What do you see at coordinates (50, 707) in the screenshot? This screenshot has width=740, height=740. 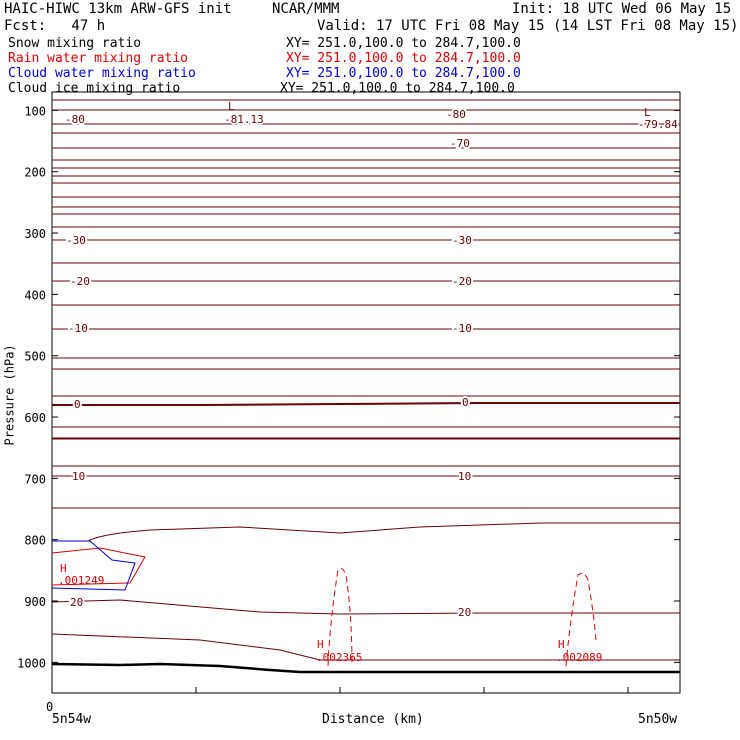 I see `x-tick-label-0: 0` at bounding box center [50, 707].